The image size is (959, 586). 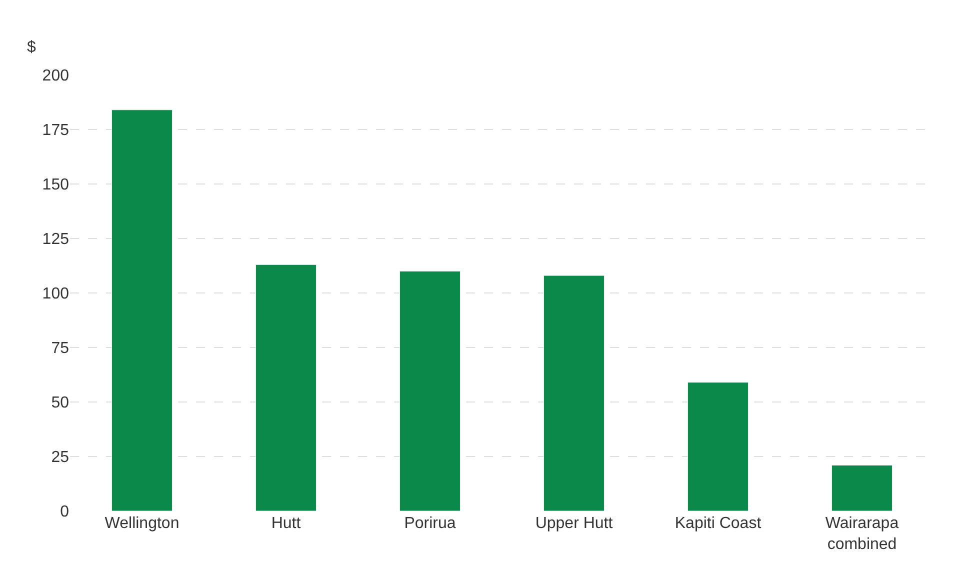 I want to click on y-tick-label: 25, so click(x=60, y=457).